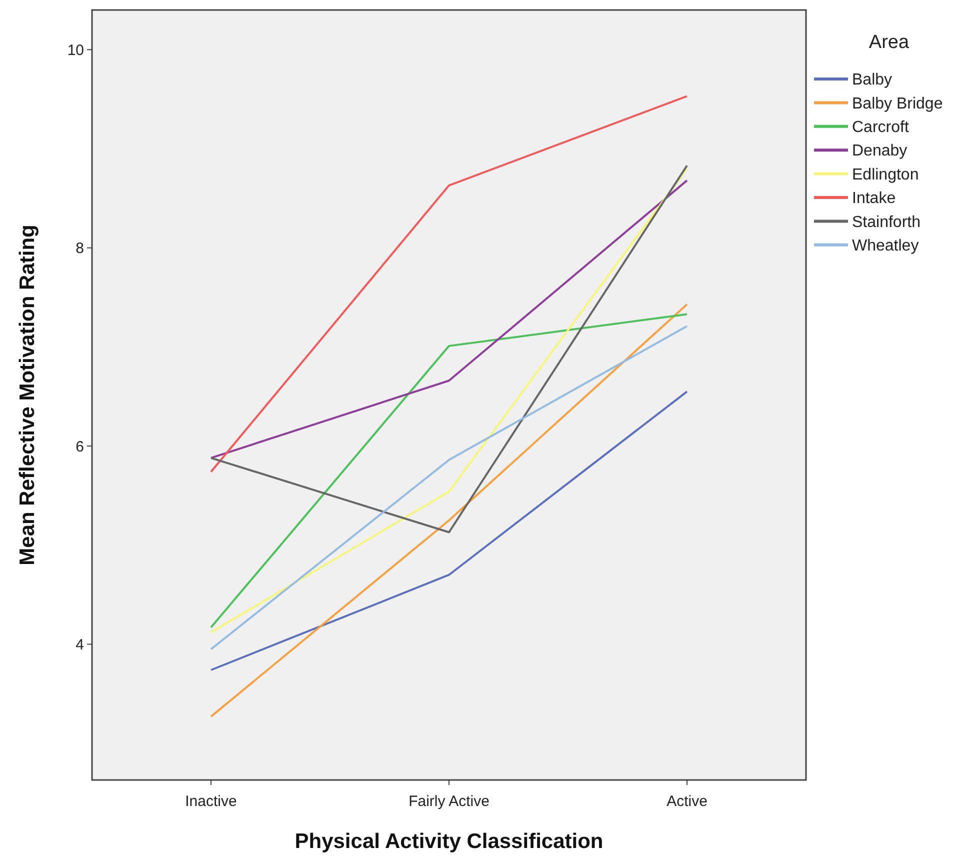 The image size is (971, 861). What do you see at coordinates (449, 841) in the screenshot?
I see `x-axis-title: Physical Activity Classification` at bounding box center [449, 841].